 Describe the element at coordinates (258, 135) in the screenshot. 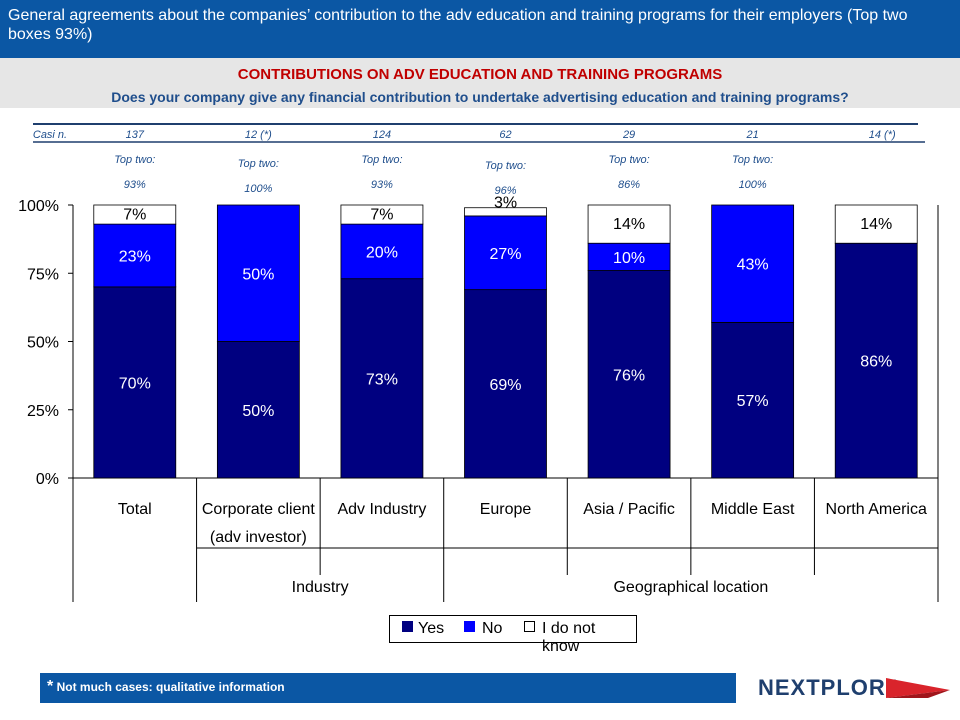

I see `cases-value: 12 (*)` at that location.